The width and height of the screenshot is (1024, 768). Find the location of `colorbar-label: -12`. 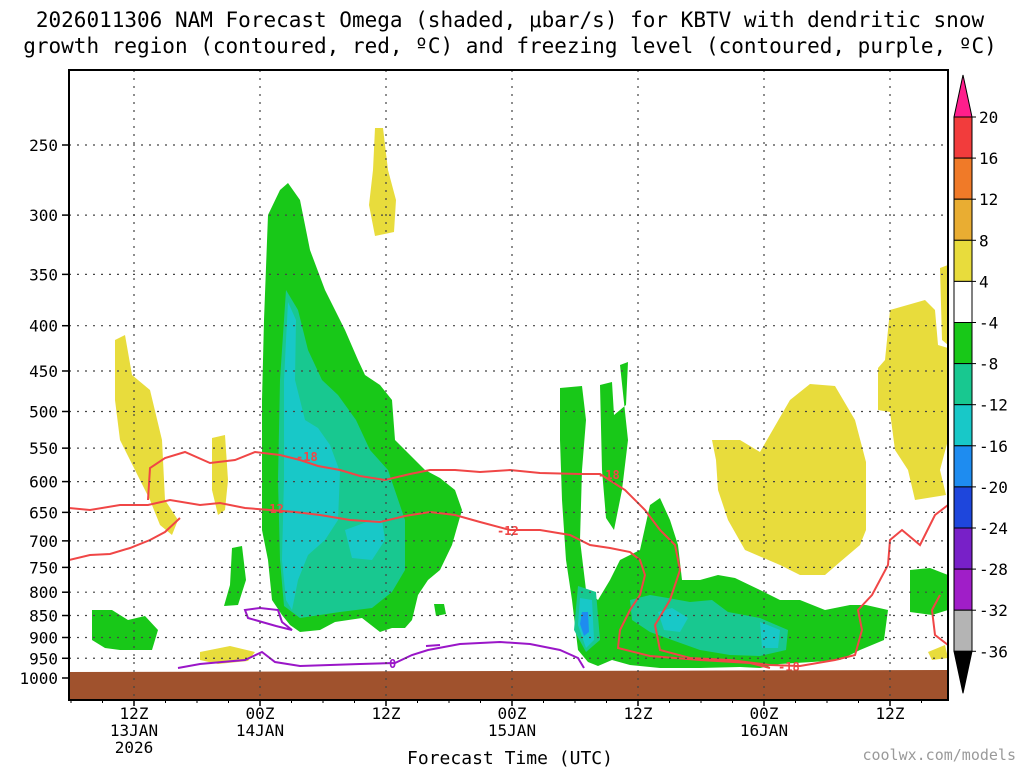

colorbar-label: -12 is located at coordinates (993, 405).